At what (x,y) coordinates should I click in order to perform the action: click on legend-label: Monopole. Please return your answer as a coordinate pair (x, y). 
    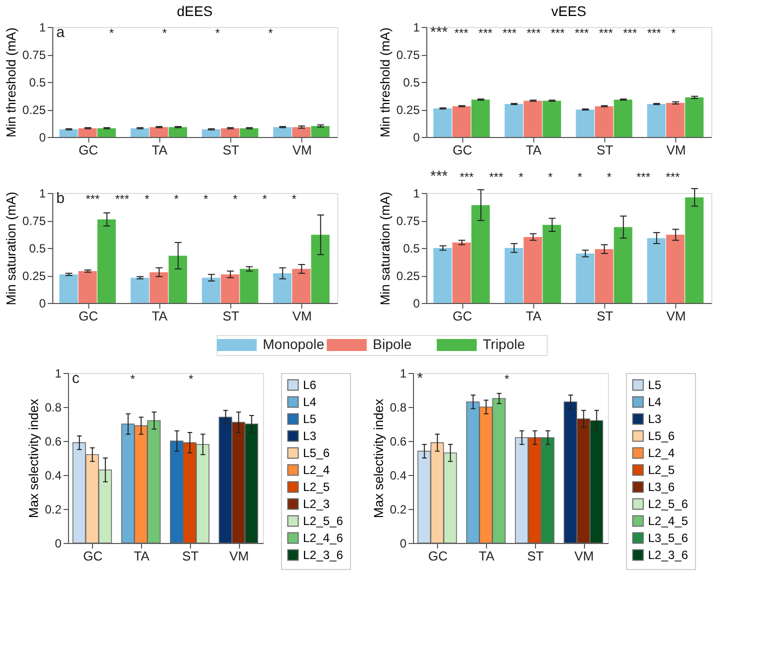
    Looking at the image, I should click on (293, 344).